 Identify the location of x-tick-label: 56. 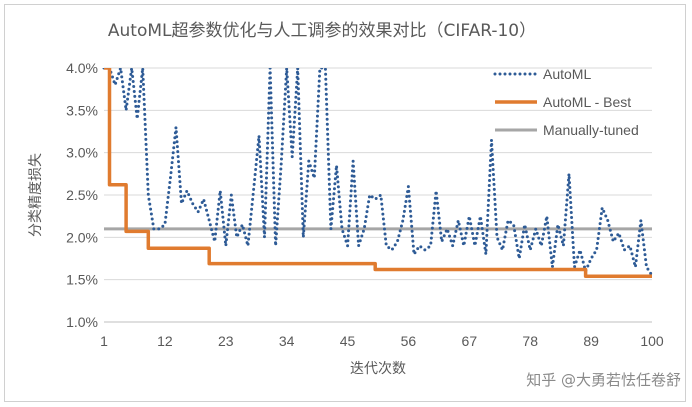
(409, 341).